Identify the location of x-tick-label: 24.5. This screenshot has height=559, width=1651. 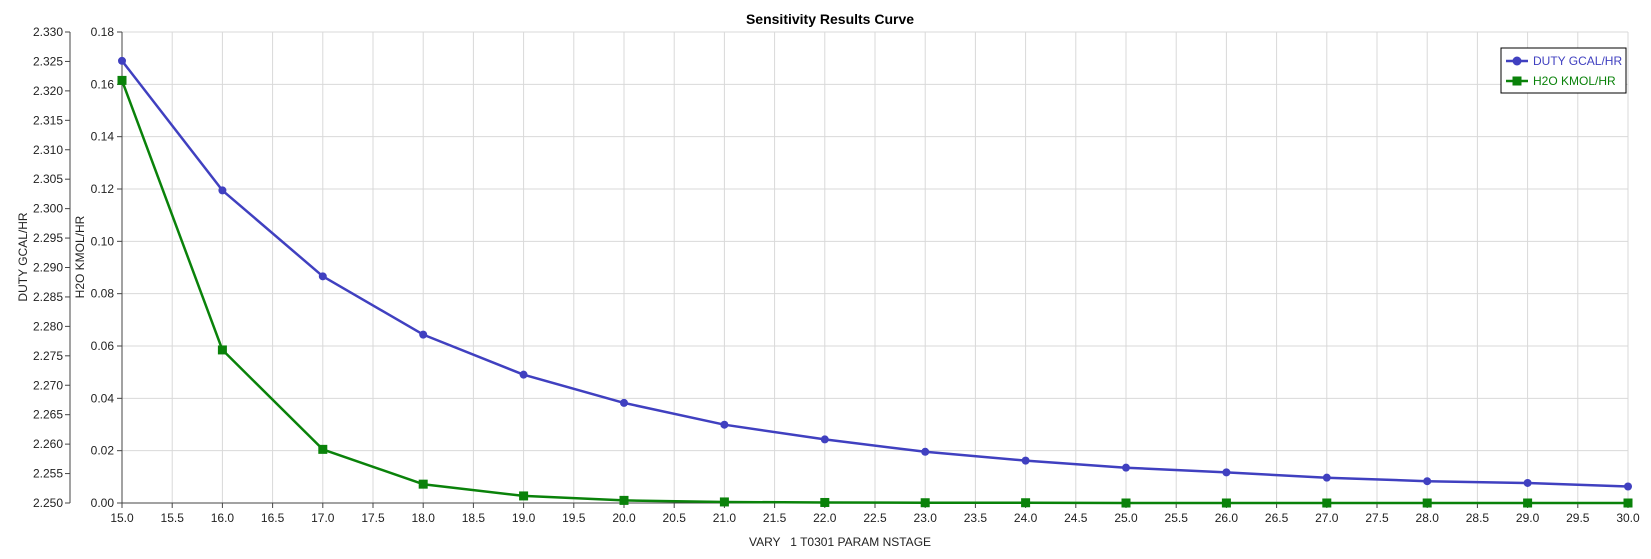
(1076, 518).